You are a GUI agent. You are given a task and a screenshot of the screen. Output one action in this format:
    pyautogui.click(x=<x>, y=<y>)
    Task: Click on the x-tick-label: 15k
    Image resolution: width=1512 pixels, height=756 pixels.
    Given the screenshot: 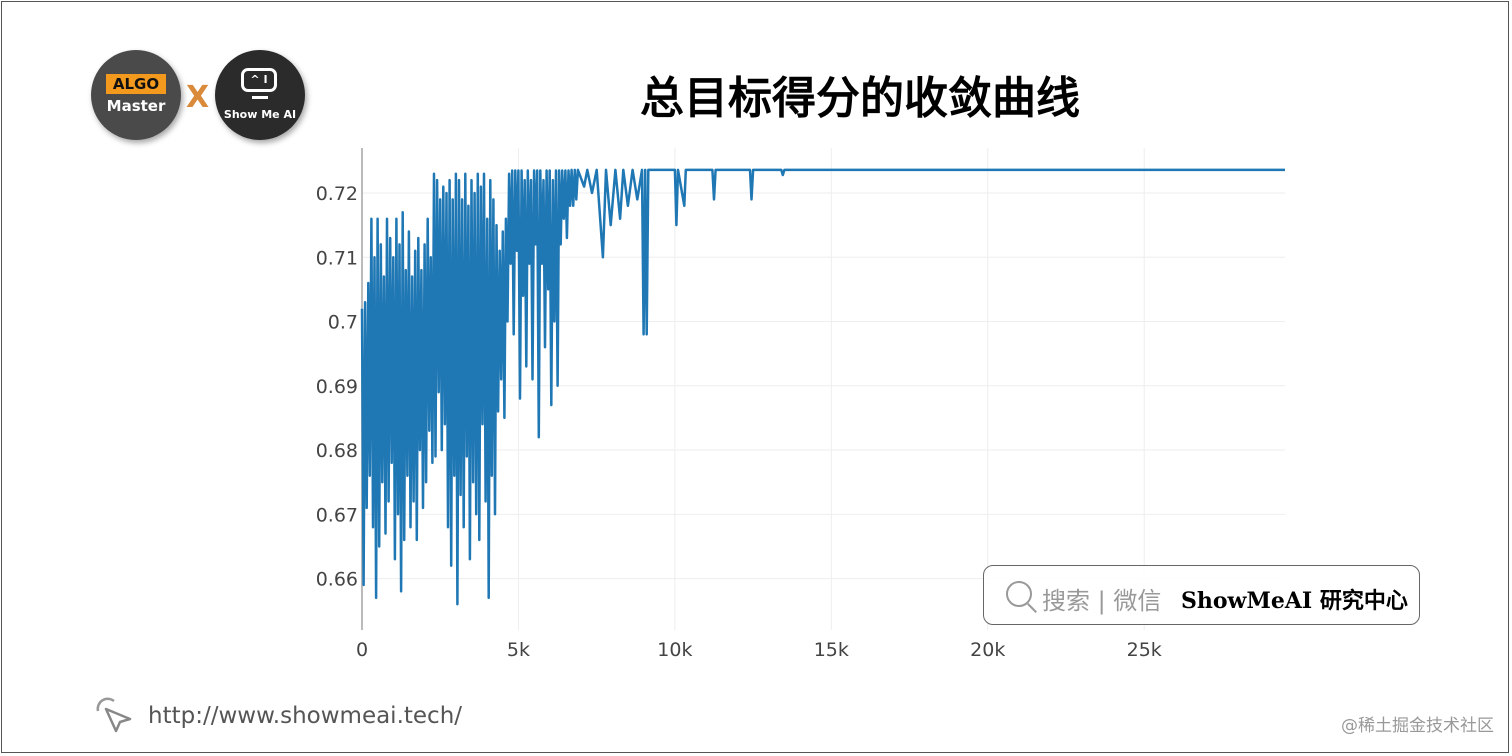 What is the action you would take?
    pyautogui.click(x=831, y=650)
    